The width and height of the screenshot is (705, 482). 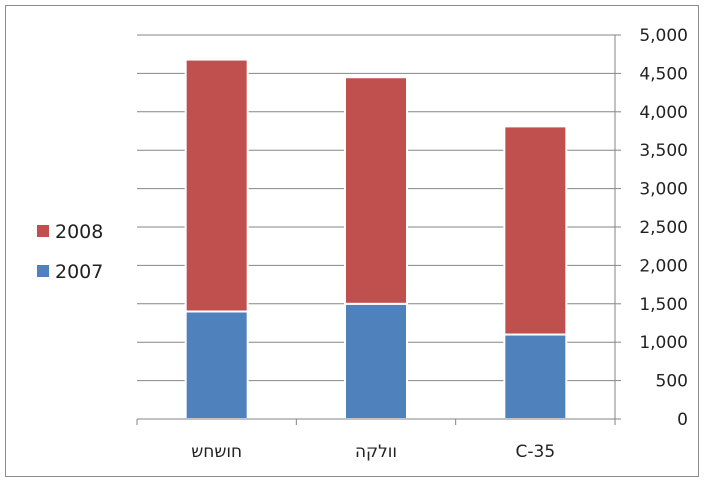 I want to click on y-tick-label: 500, so click(x=672, y=382).